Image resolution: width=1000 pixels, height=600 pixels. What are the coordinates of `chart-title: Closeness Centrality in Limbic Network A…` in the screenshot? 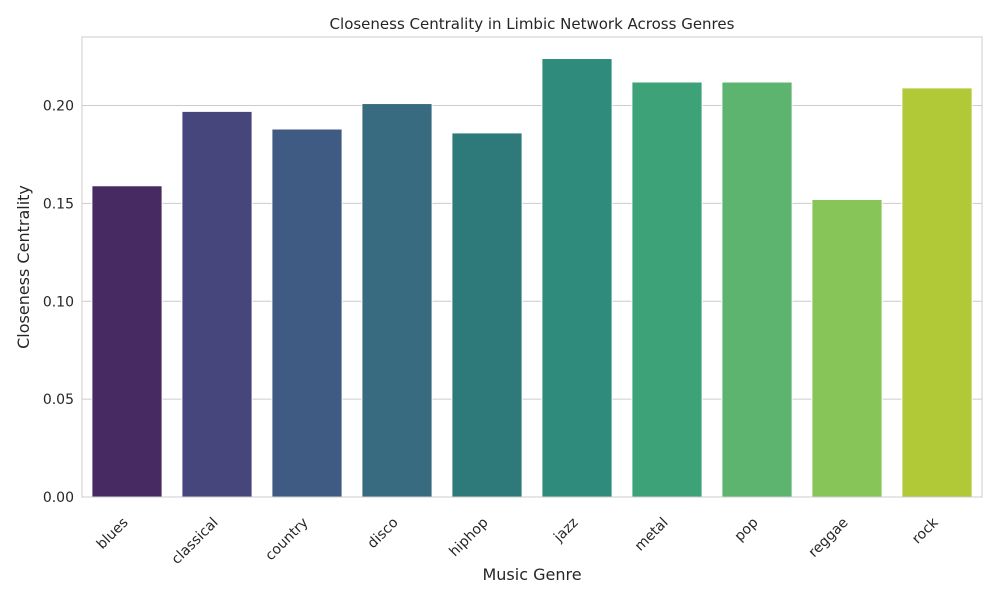 It's located at (532, 24).